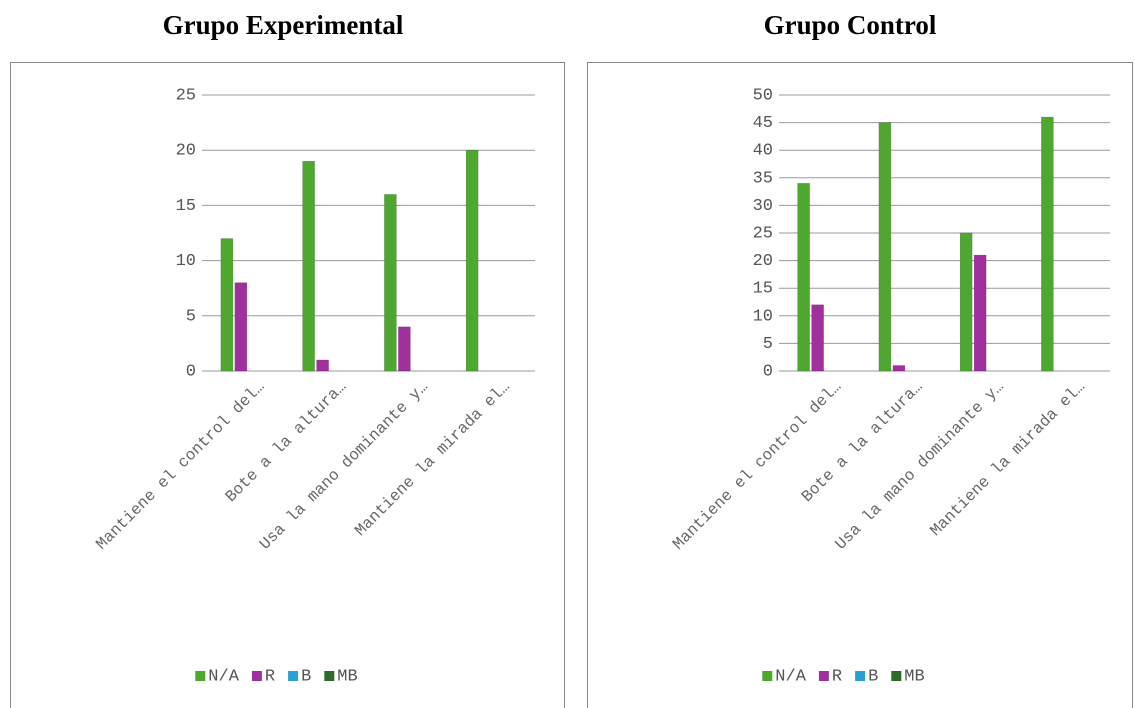 The width and height of the screenshot is (1135, 708). Describe the element at coordinates (850, 25) in the screenshot. I see `chart-title: Grupo Control` at that location.